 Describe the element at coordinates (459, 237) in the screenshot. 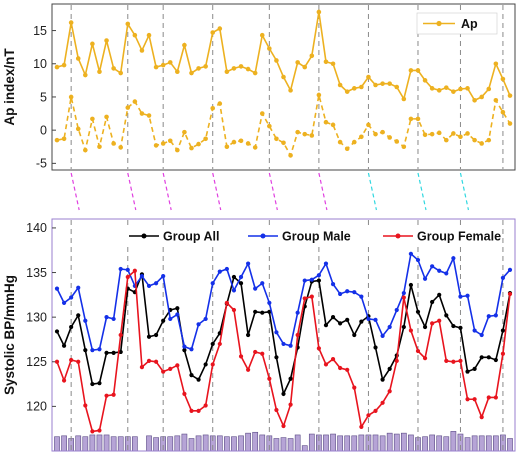

I see `bp-legend-label-2: Group Female` at that location.